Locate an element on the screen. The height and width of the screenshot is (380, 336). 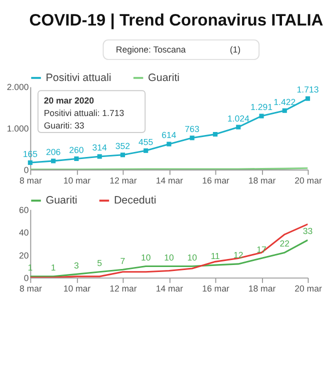
y-tick-label: 40 is located at coordinates (23, 233).